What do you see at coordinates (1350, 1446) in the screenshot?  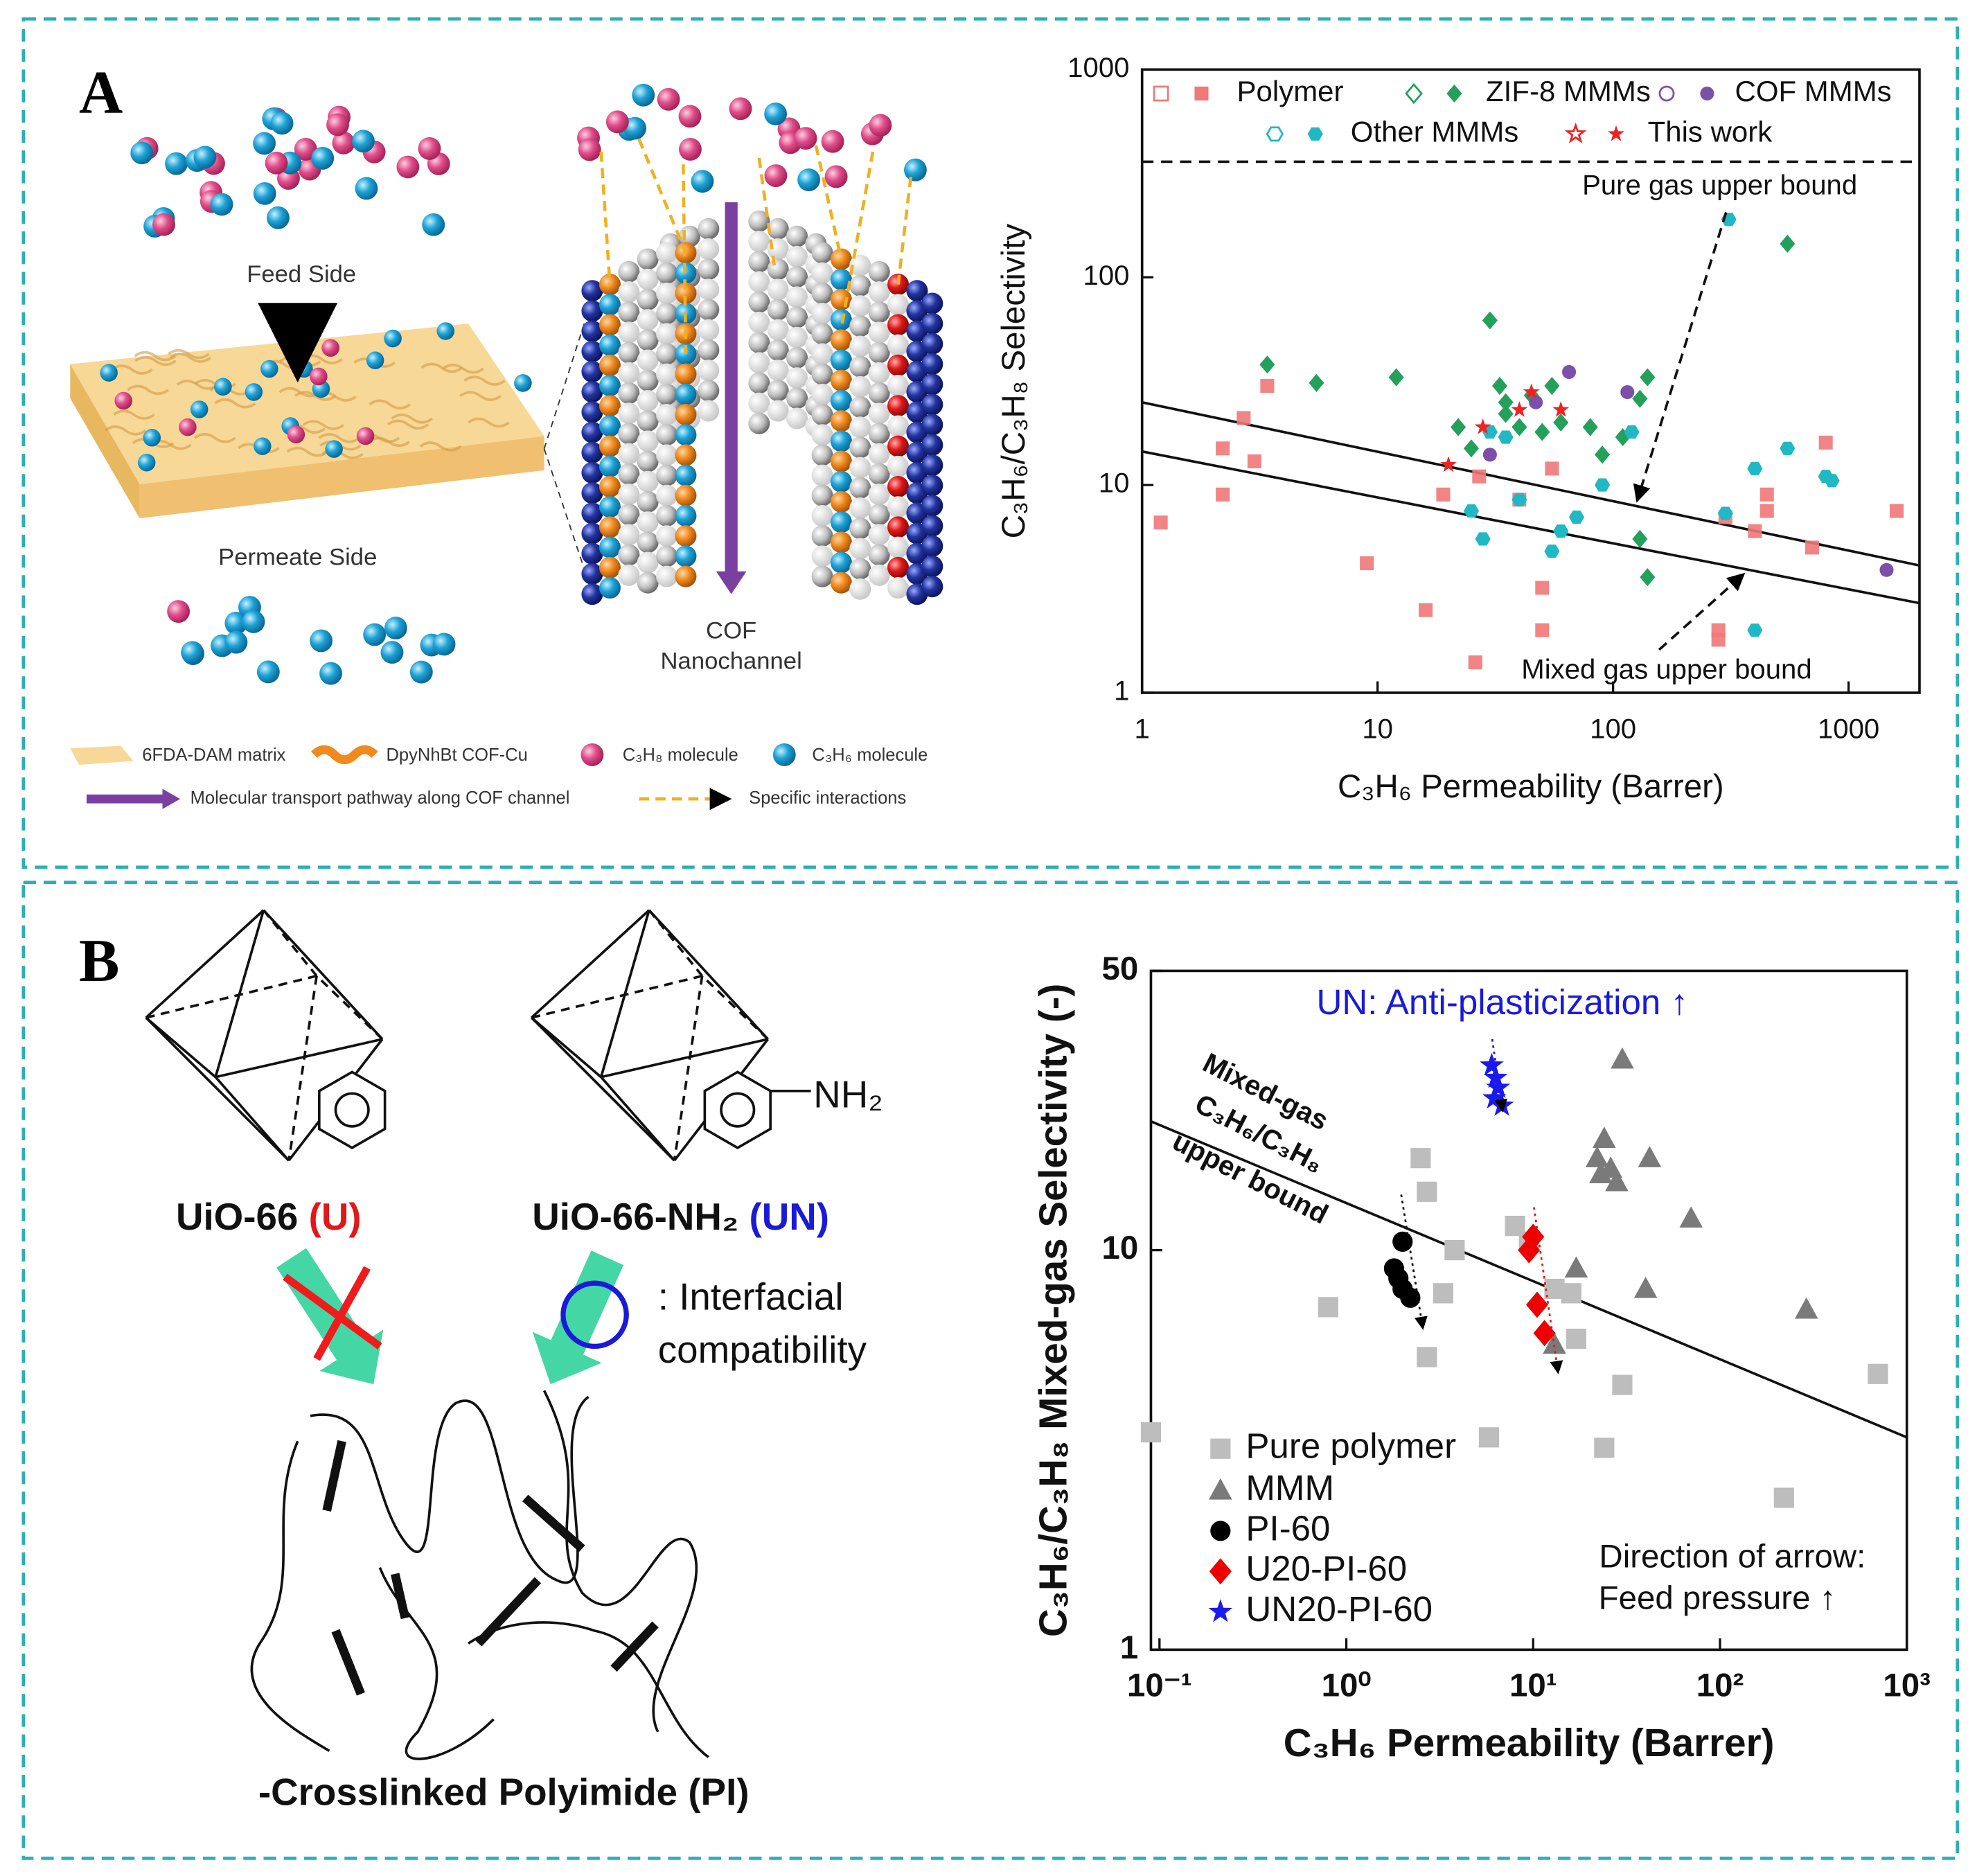 I see `legend-label: Pure polymer` at bounding box center [1350, 1446].